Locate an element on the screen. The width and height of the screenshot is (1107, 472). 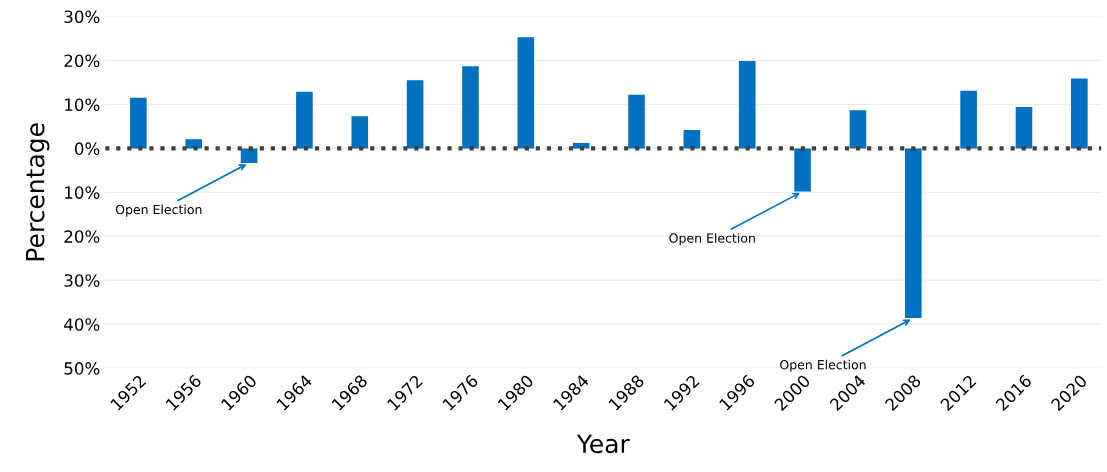
y-tick-label: 50% is located at coordinates (82, 368).